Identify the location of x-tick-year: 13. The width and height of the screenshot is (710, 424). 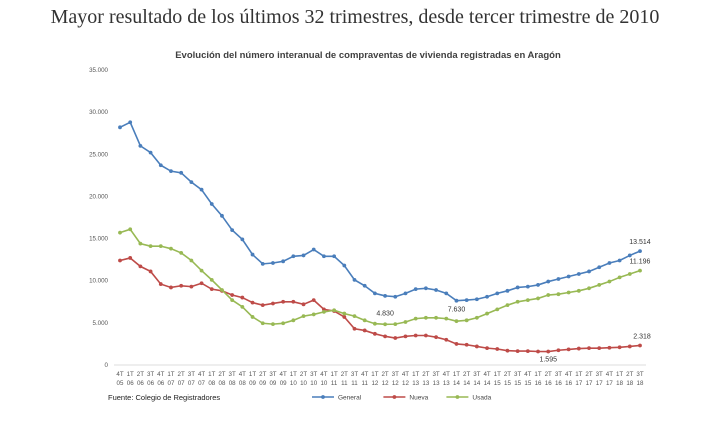
(446, 383).